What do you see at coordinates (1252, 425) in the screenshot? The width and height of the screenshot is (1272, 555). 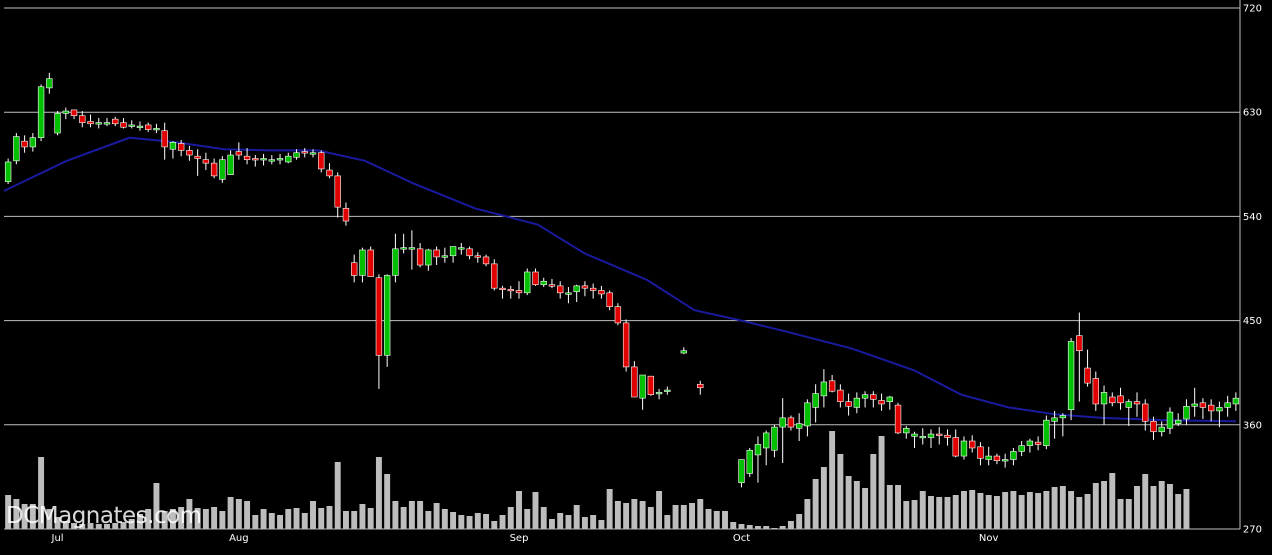 I see `y-tick-label: 360` at bounding box center [1252, 425].